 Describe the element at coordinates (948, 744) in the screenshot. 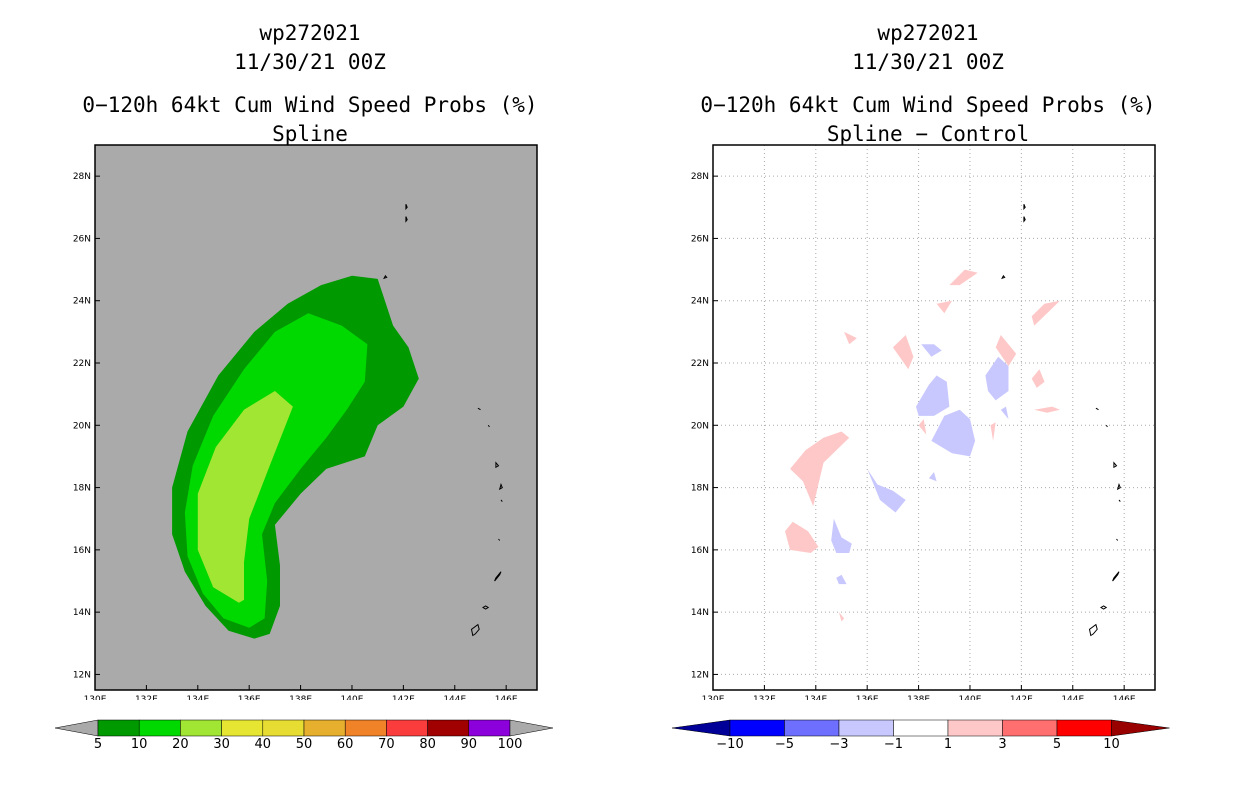

I see `colorbar-tick-label: 1` at that location.